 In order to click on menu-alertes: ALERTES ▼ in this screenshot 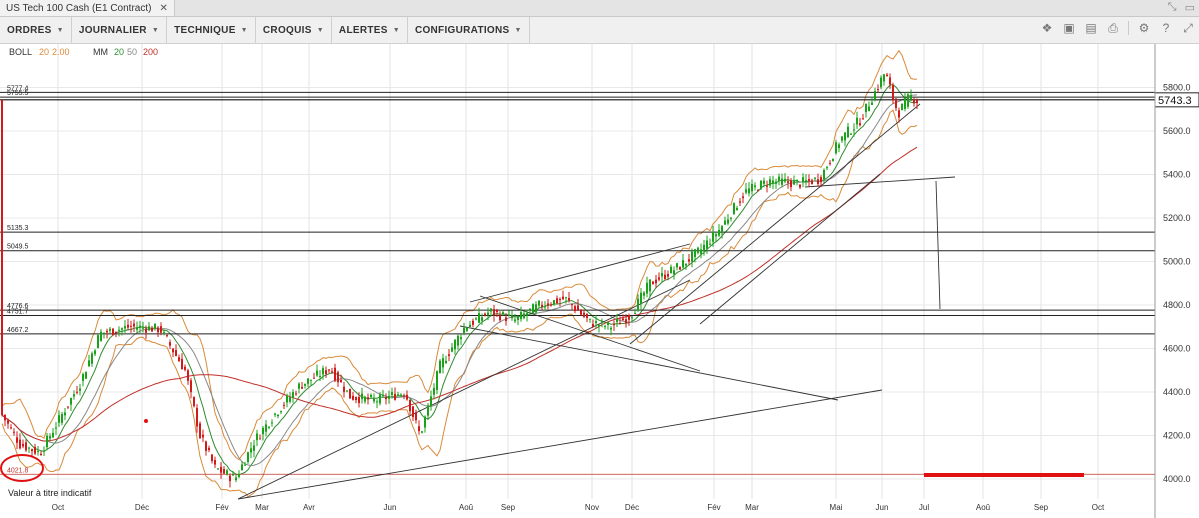, I will do `click(370, 30)`.